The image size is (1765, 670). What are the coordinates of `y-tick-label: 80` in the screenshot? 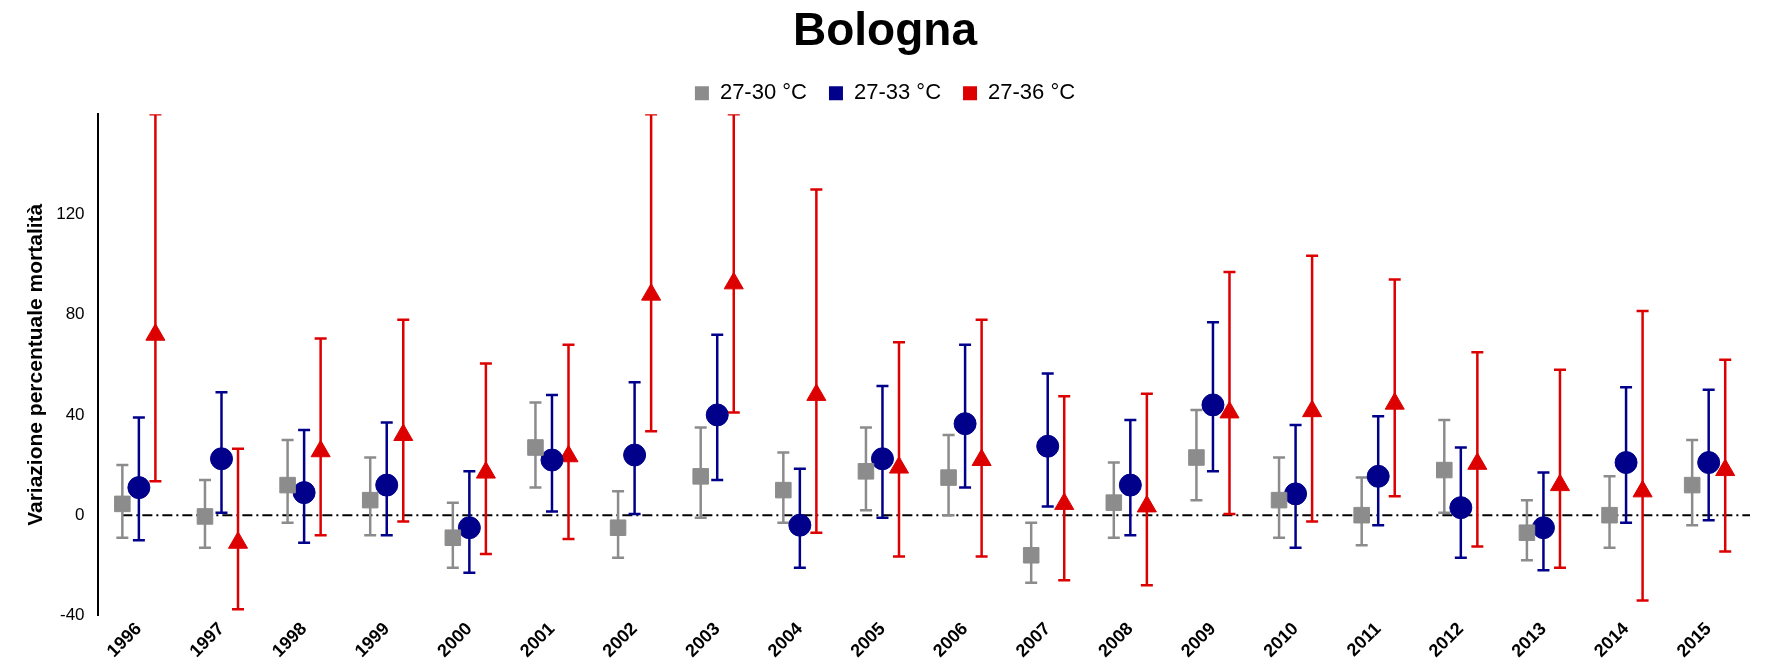 It's located at (75, 314).